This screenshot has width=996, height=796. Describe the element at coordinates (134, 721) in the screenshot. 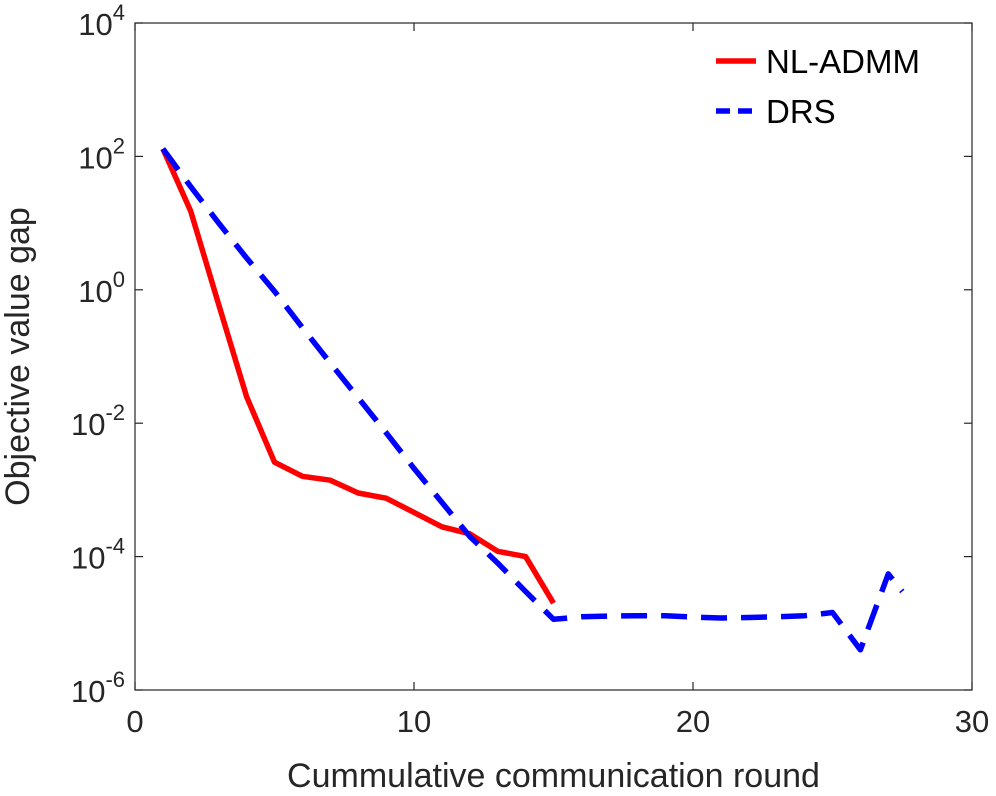

I see `x-tick-label: 0` at that location.